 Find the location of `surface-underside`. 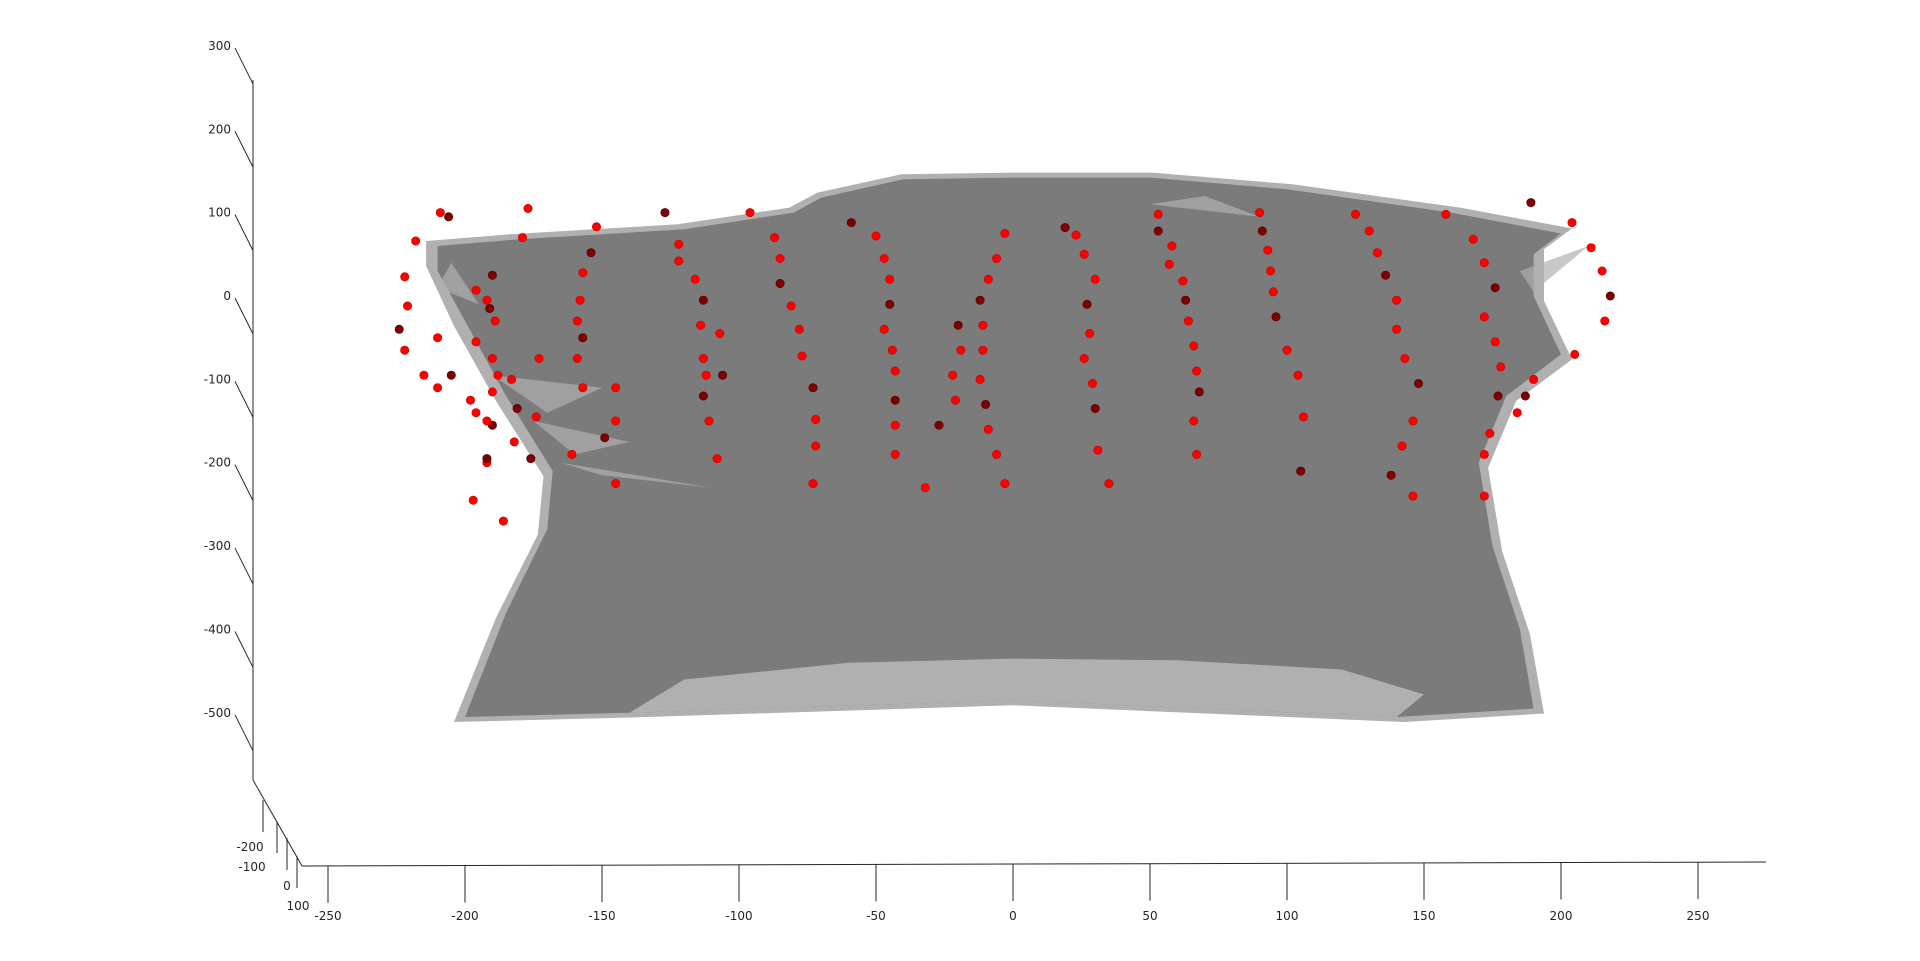

surface-underside is located at coordinates (1026, 687).